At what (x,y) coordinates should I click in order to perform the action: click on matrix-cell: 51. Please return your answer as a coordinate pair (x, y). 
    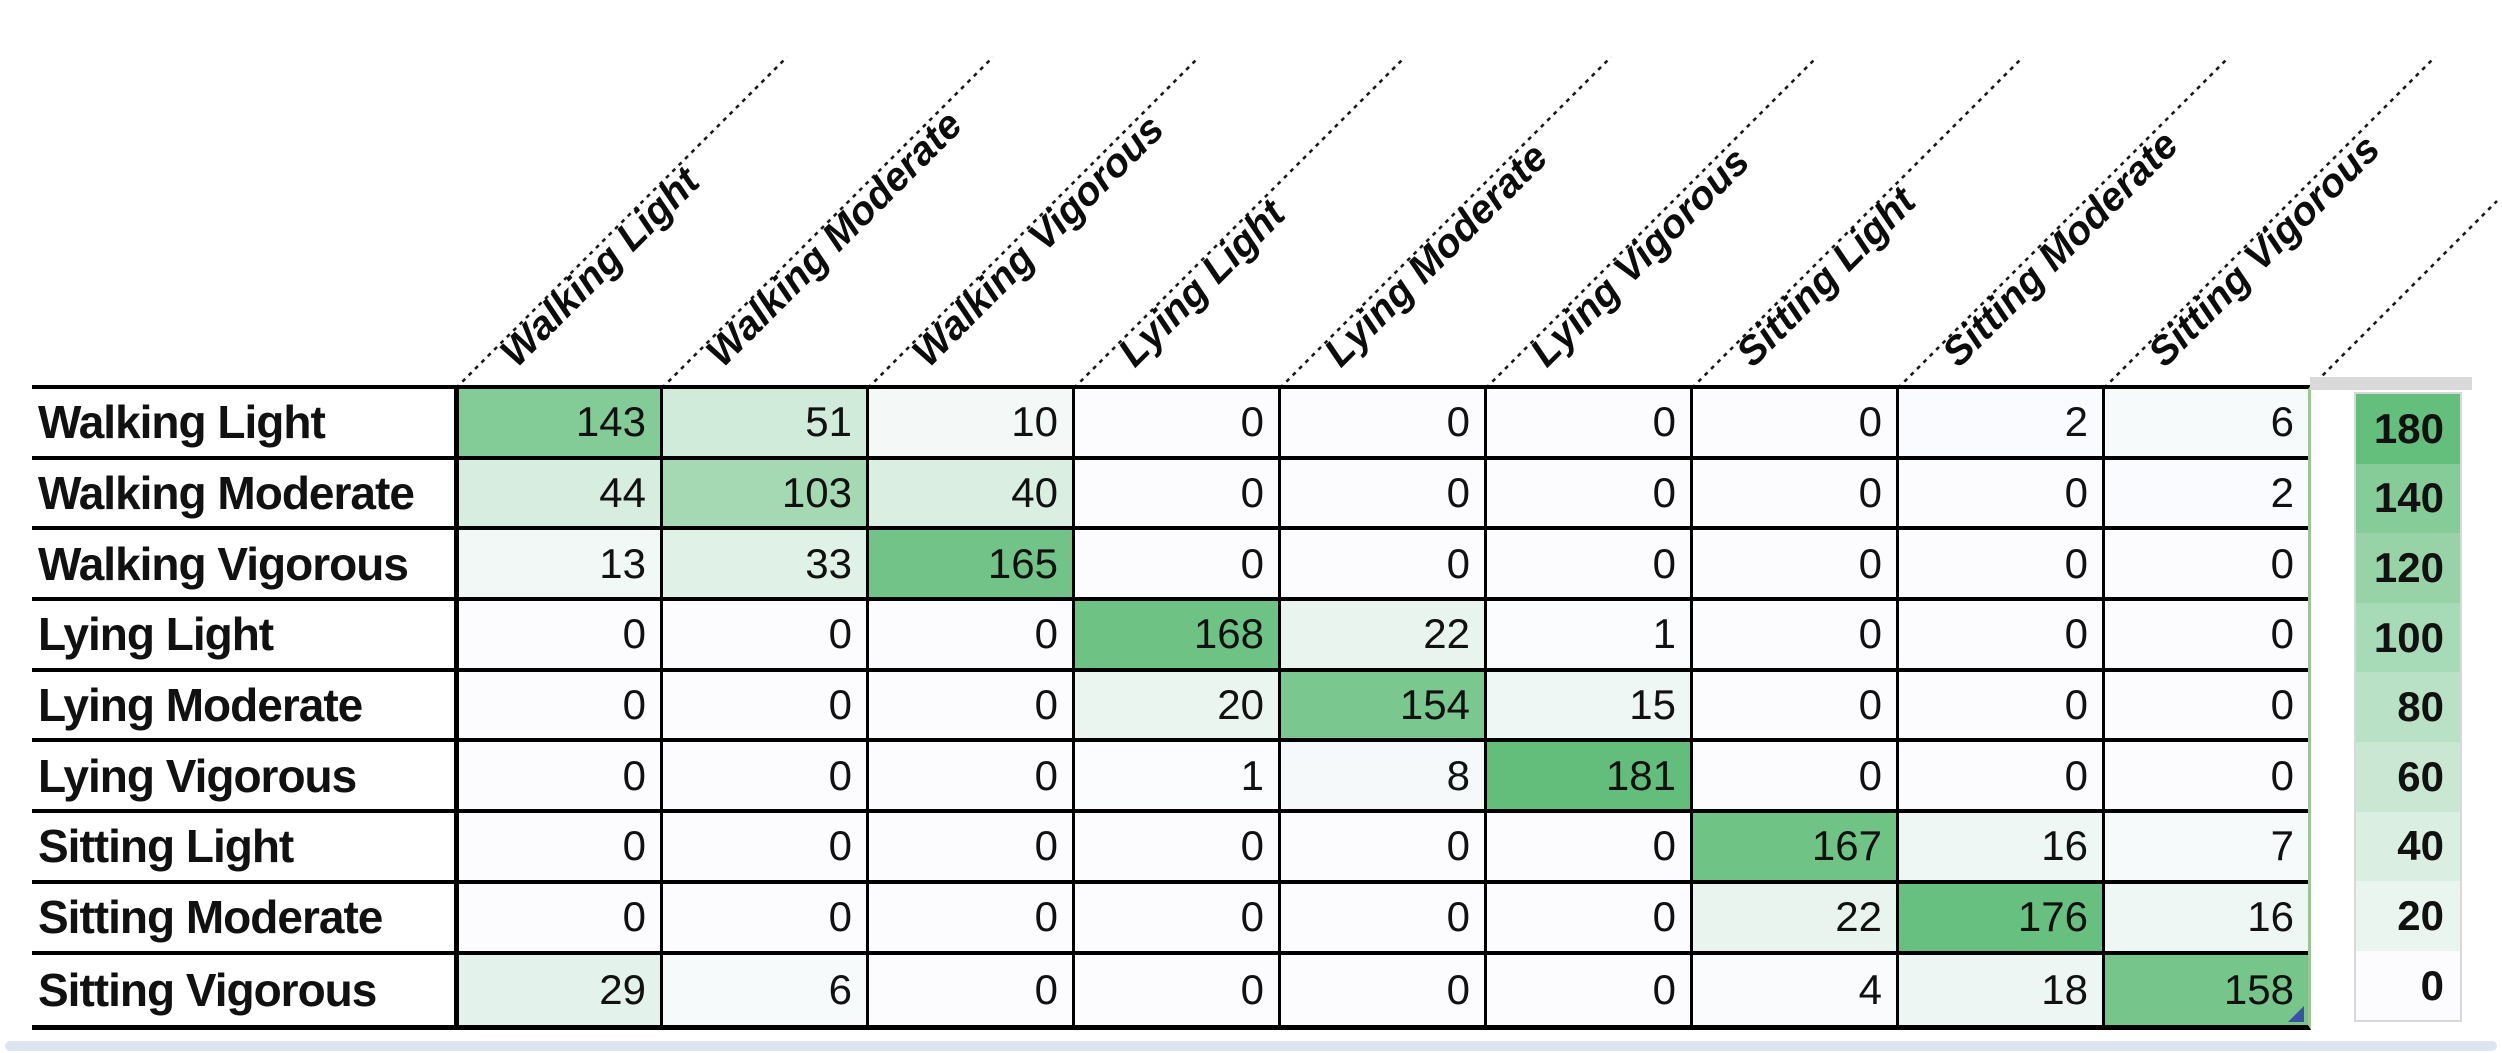
    Looking at the image, I should click on (763, 424).